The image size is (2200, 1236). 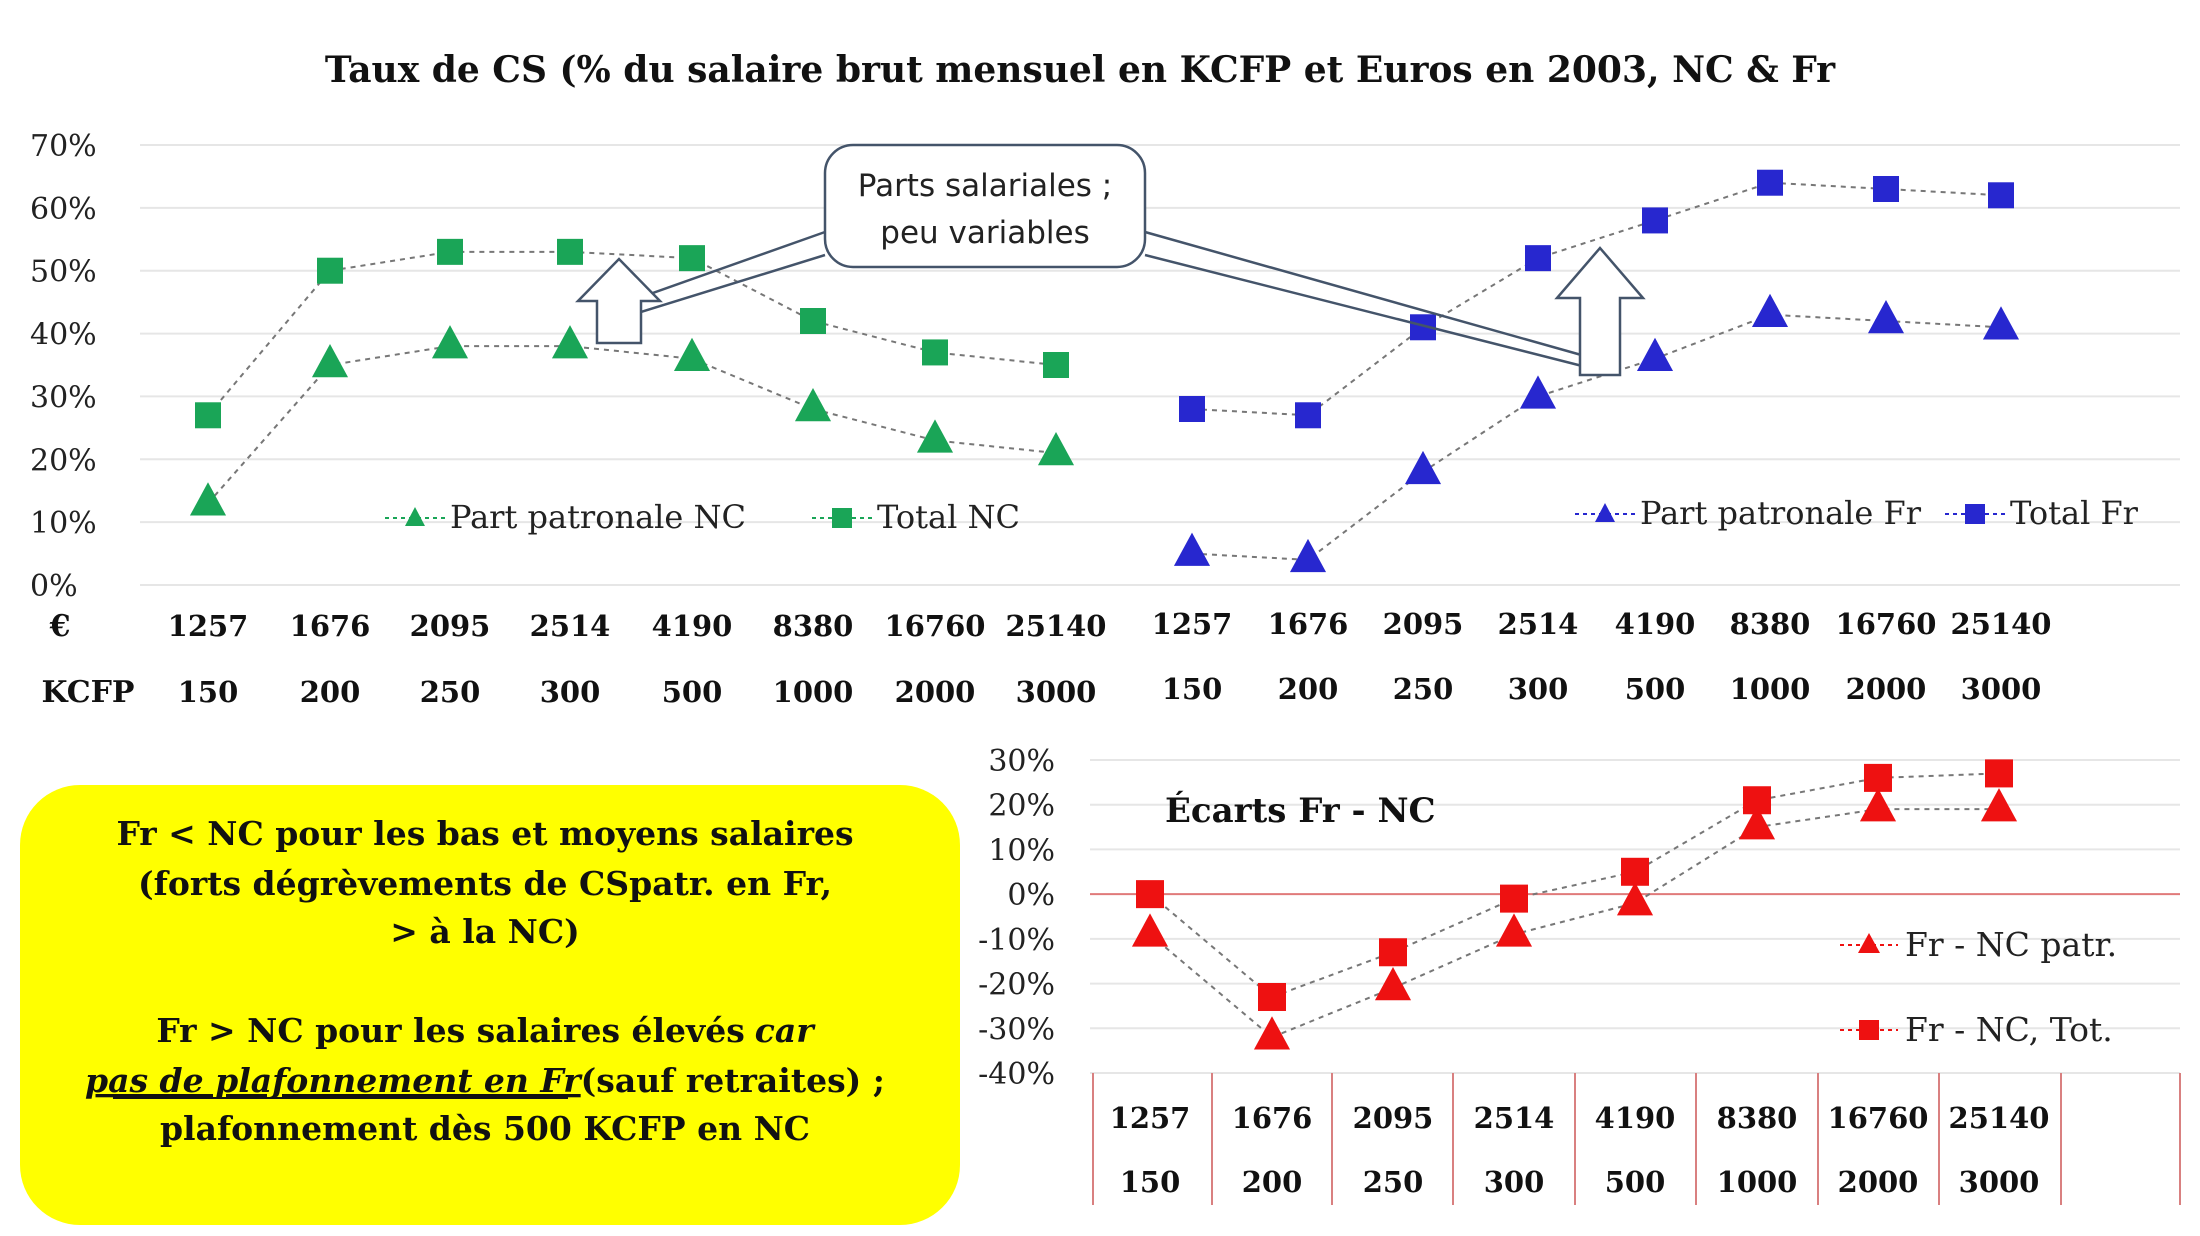 I want to click on series-line-total-nc, so click(x=632, y=333).